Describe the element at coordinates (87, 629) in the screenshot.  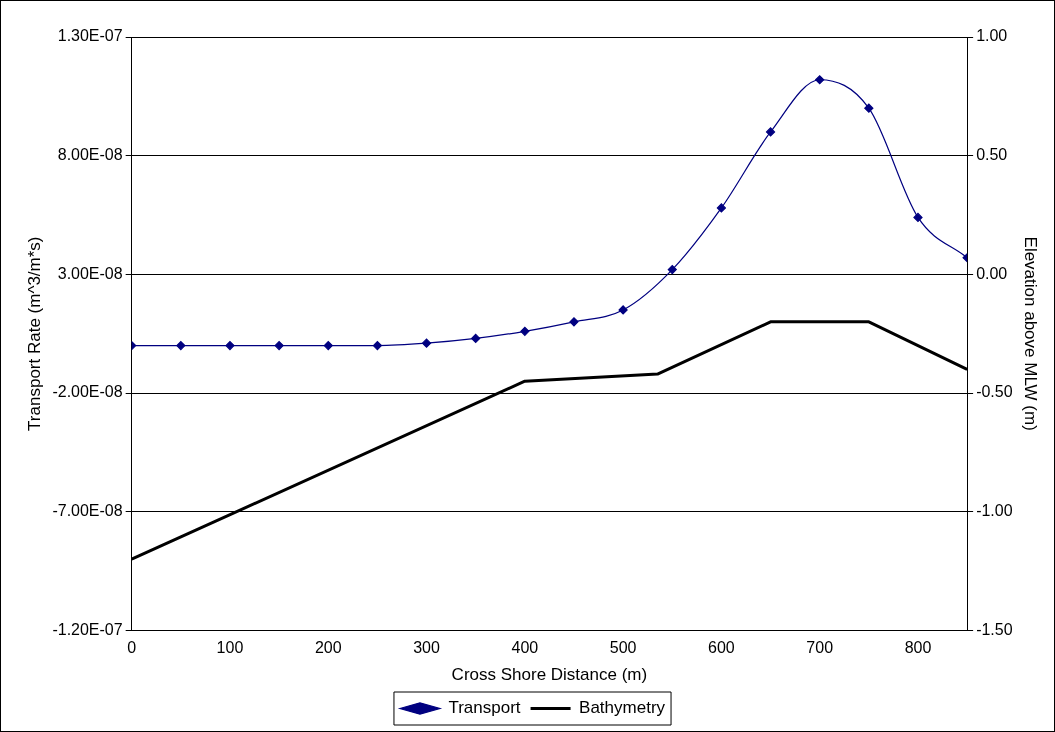
I see `y-tick-label: -1.20E-07` at that location.